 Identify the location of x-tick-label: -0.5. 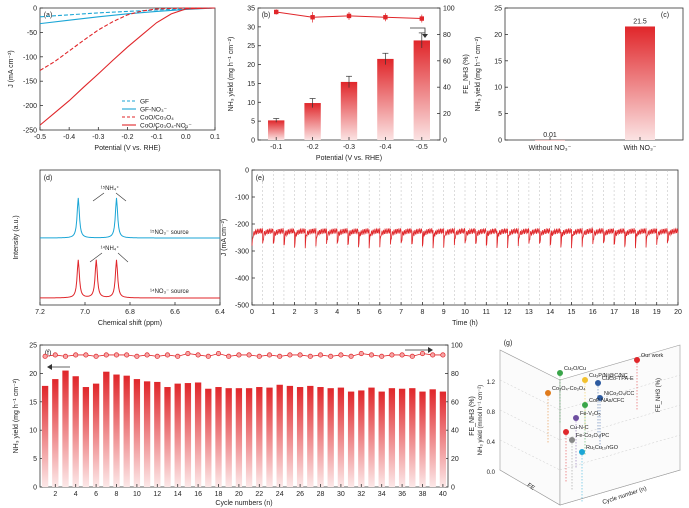
(40, 137).